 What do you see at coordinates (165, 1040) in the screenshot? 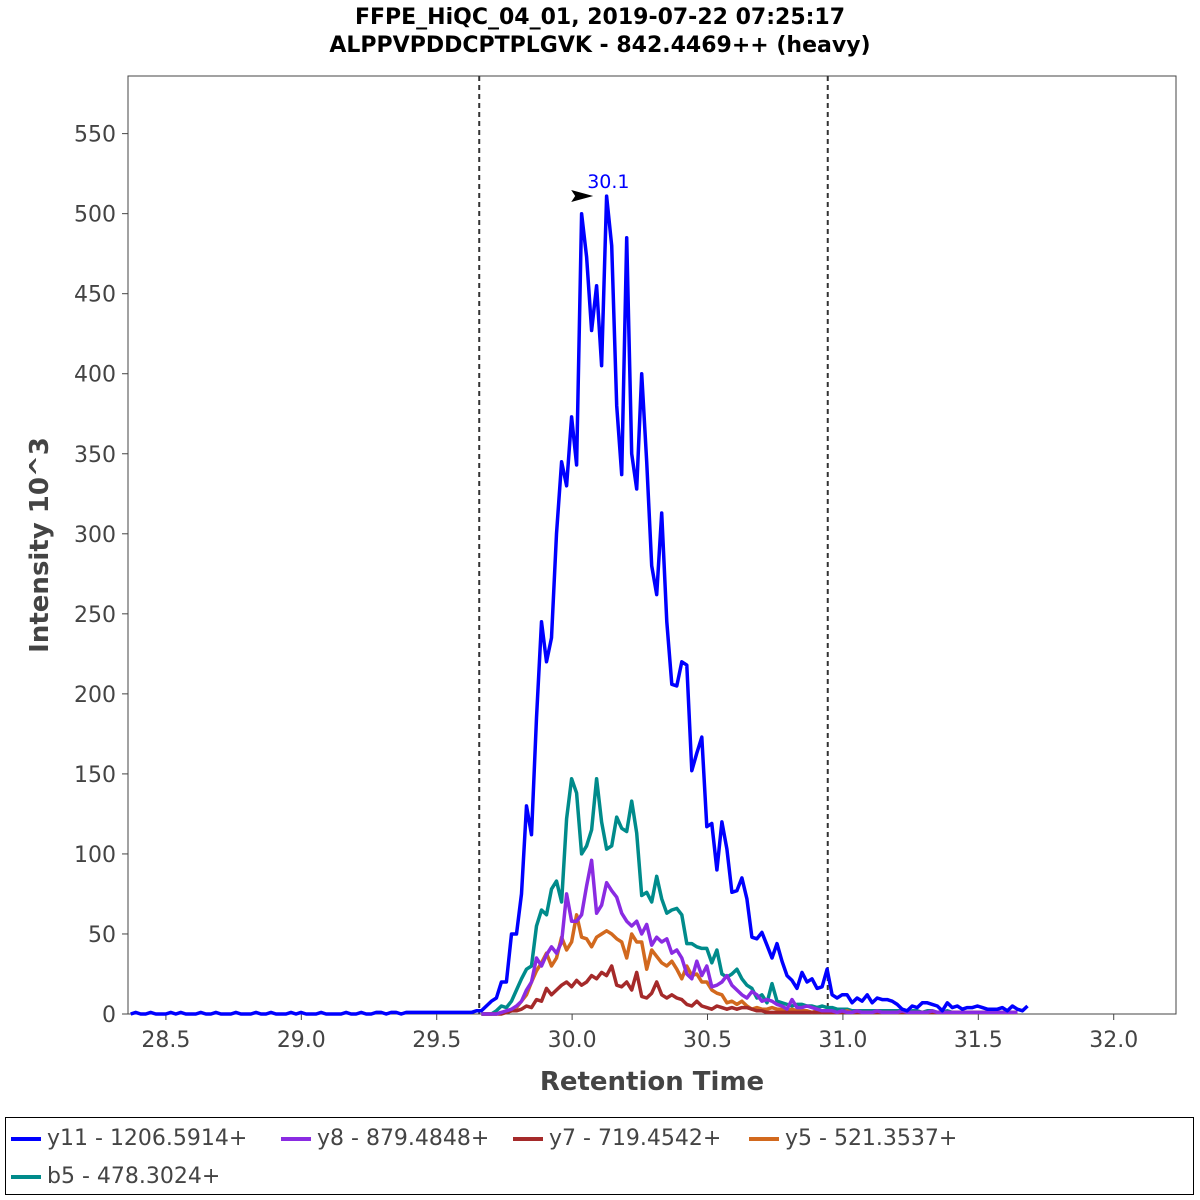
I see `x-tick-label: 28.5` at bounding box center [165, 1040].